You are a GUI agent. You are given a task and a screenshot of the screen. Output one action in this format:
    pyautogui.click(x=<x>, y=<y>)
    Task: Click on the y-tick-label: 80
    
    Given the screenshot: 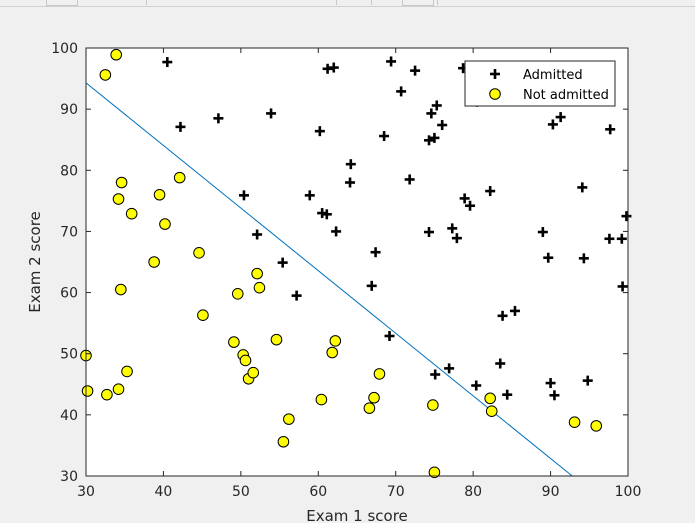 What is the action you would take?
    pyautogui.click(x=69, y=171)
    